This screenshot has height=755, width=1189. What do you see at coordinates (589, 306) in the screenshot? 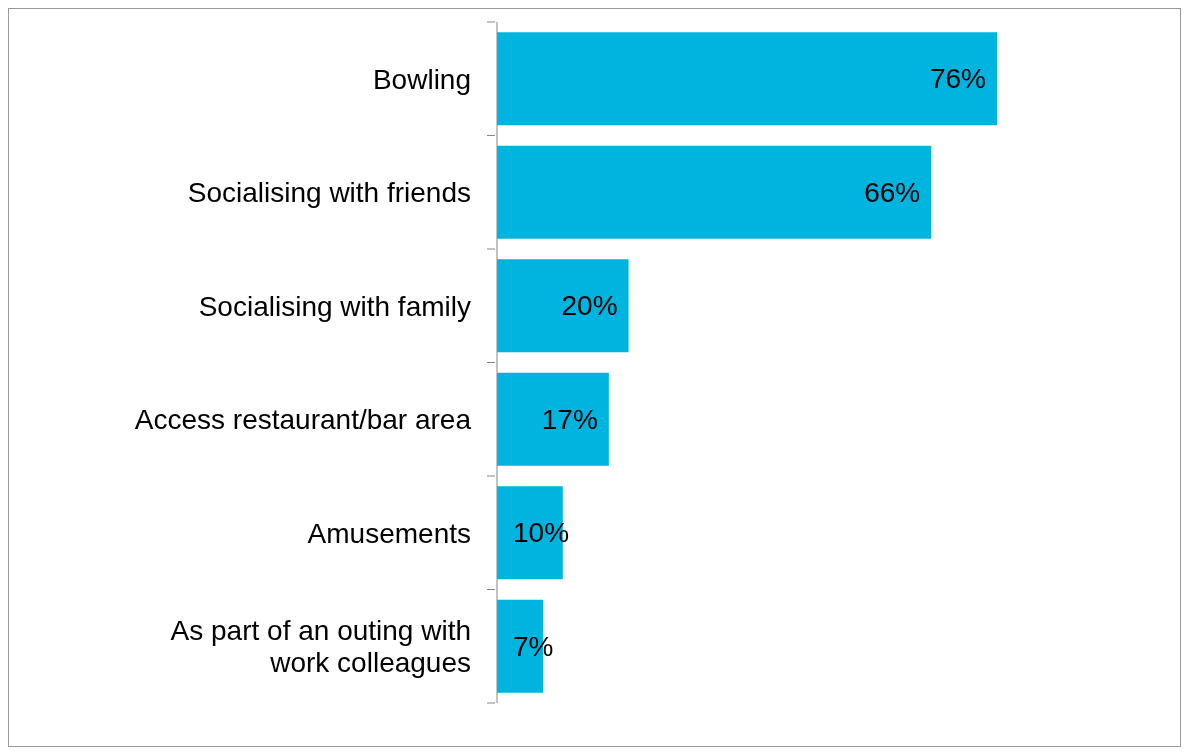
I see `data-label: 20%` at bounding box center [589, 306].